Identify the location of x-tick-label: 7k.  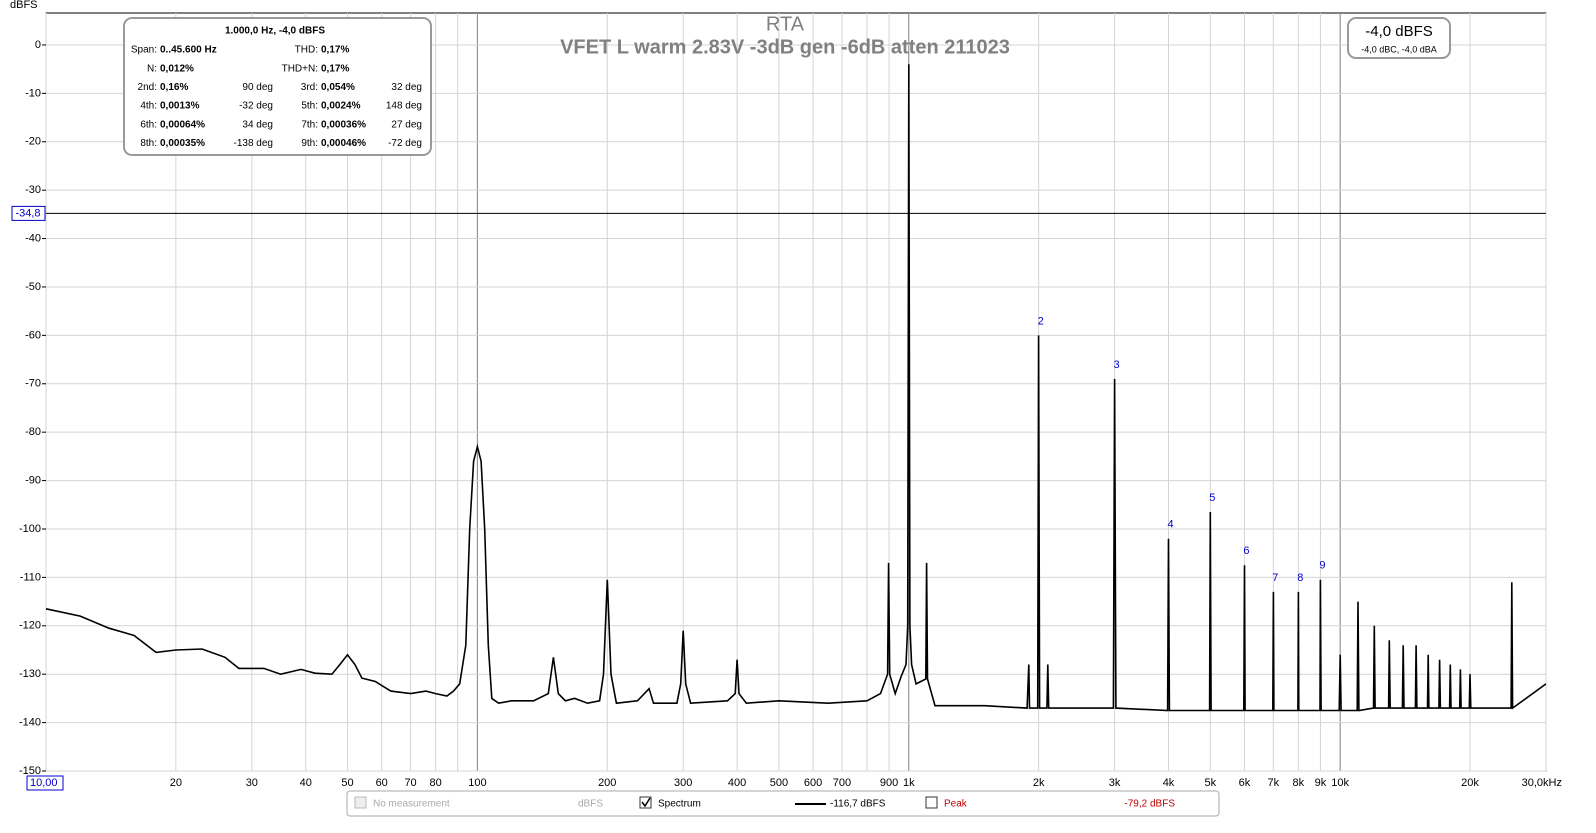
(1274, 783).